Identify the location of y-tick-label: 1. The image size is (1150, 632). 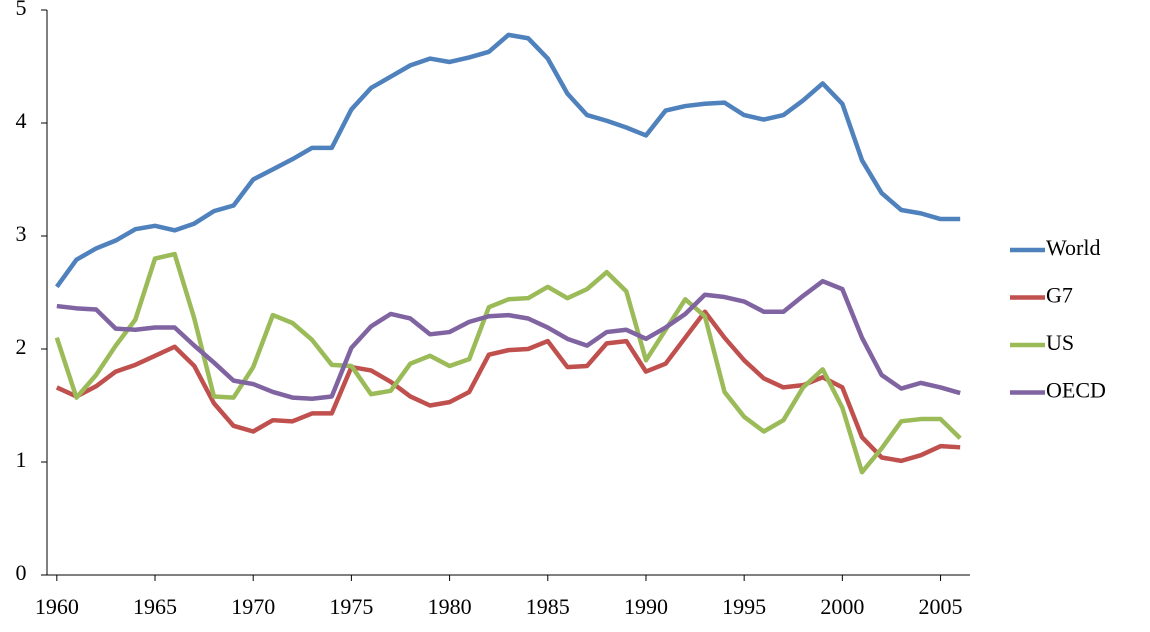
(21, 459).